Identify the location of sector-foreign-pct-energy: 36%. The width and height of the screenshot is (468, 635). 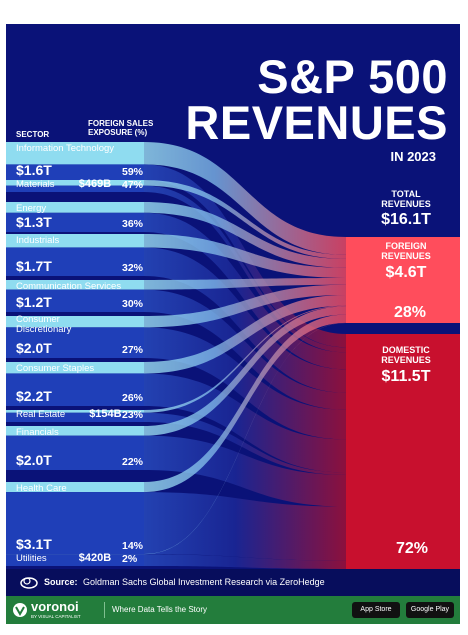
(133, 224).